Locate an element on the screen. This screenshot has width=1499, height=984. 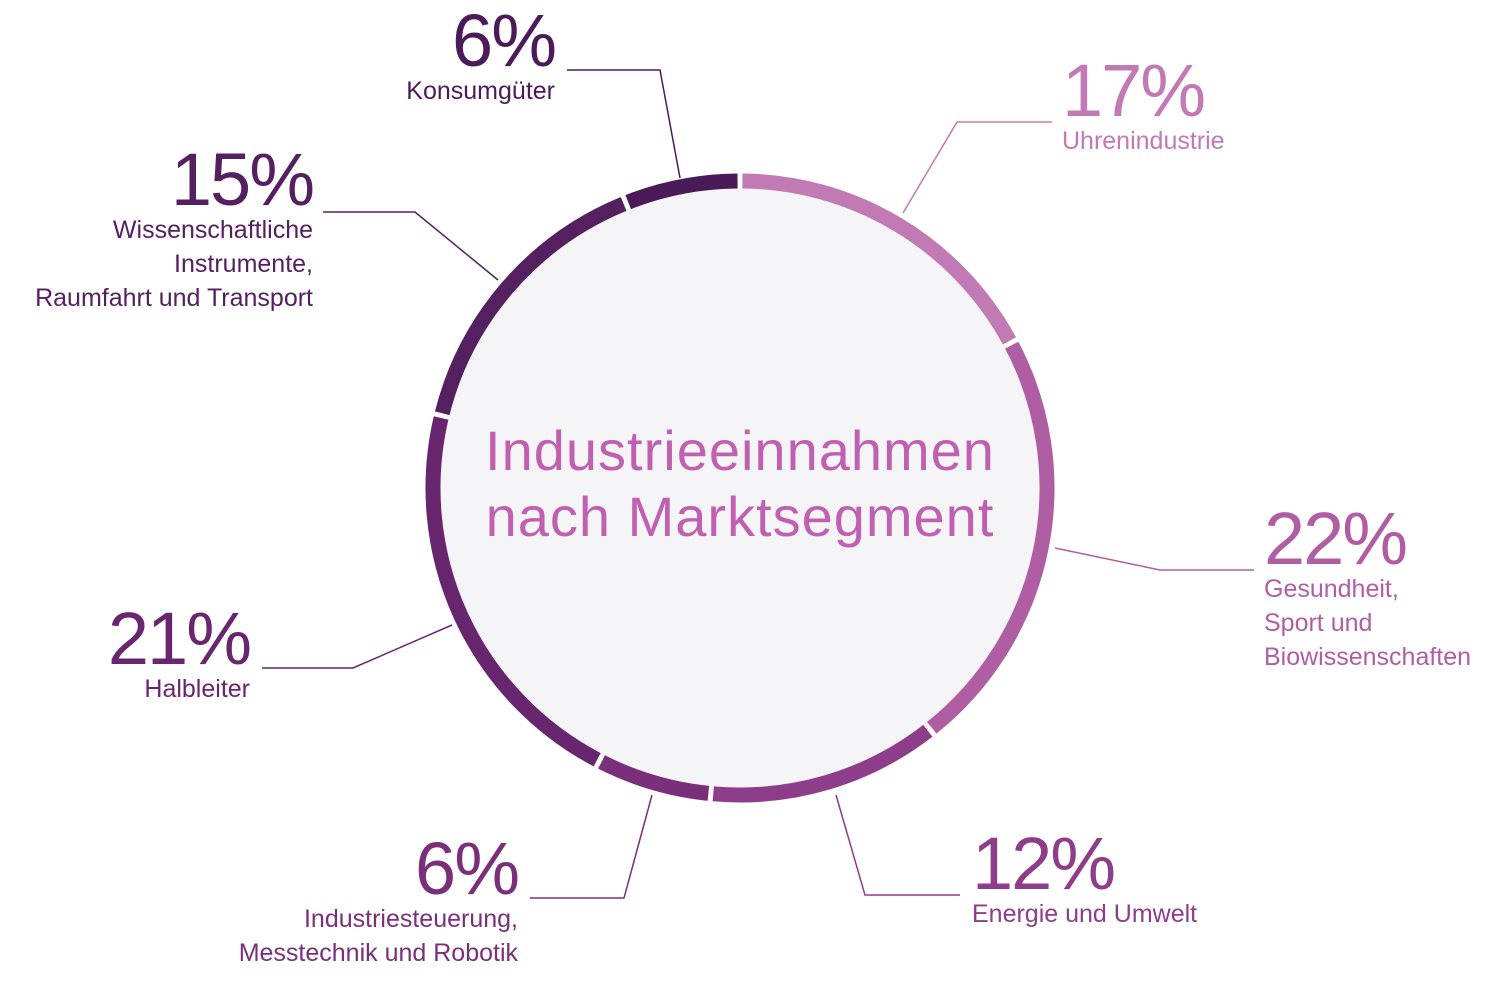
segment-label: 12% Energie und Umwelt is located at coordinates (1085, 876).